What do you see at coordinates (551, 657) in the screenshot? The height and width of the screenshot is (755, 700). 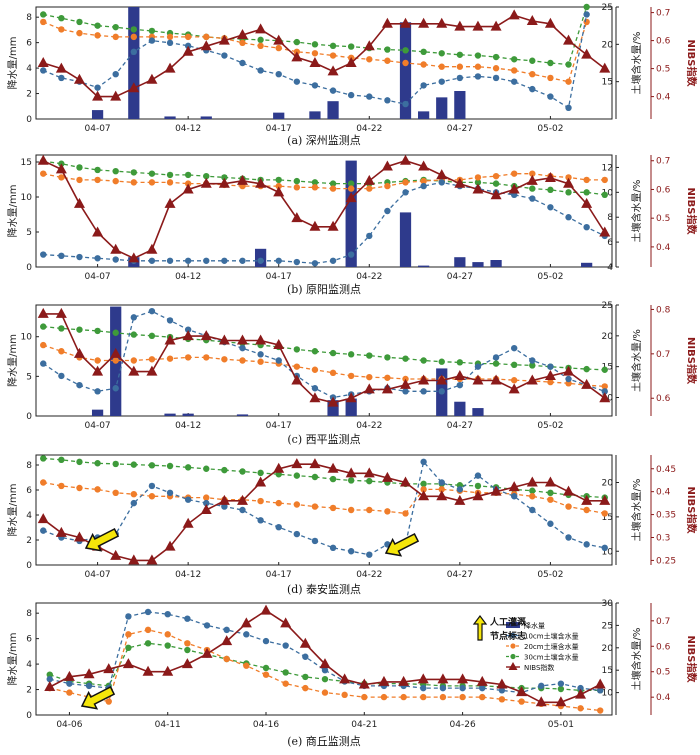 I see `legend-label-soil30: 30cm土壤含水量` at bounding box center [551, 657].